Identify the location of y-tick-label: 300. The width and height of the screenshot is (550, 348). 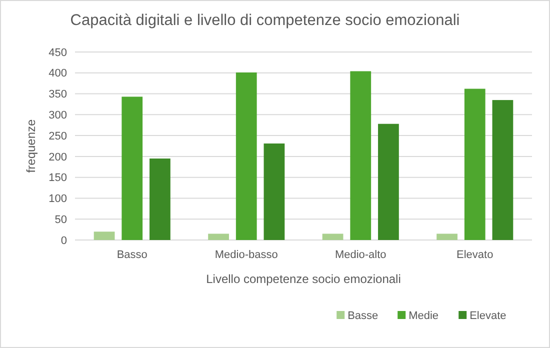
(57, 116).